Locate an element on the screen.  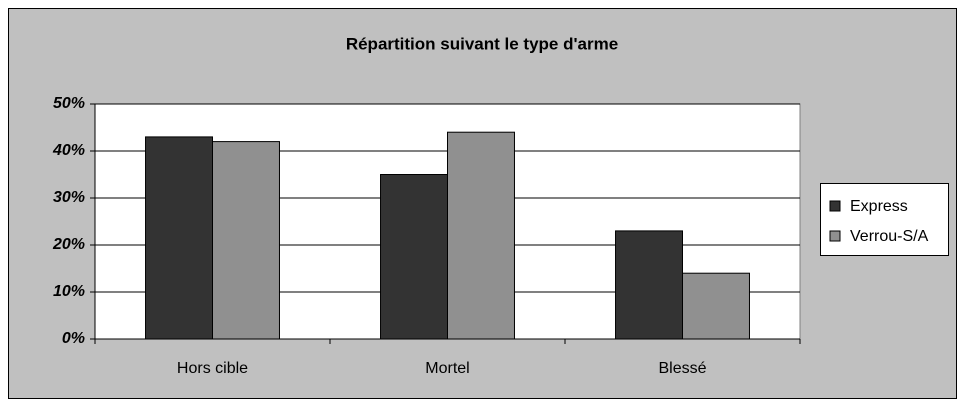
x-tick-label: Mortel is located at coordinates (447, 368).